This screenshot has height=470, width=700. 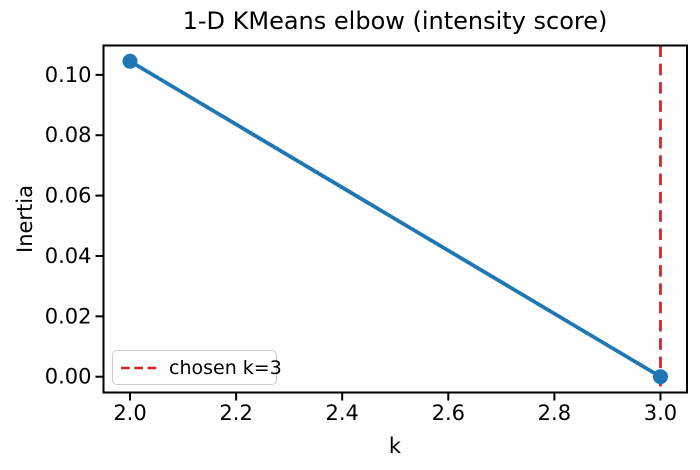 I want to click on y-tick-label: 0.02, so click(x=68, y=316).